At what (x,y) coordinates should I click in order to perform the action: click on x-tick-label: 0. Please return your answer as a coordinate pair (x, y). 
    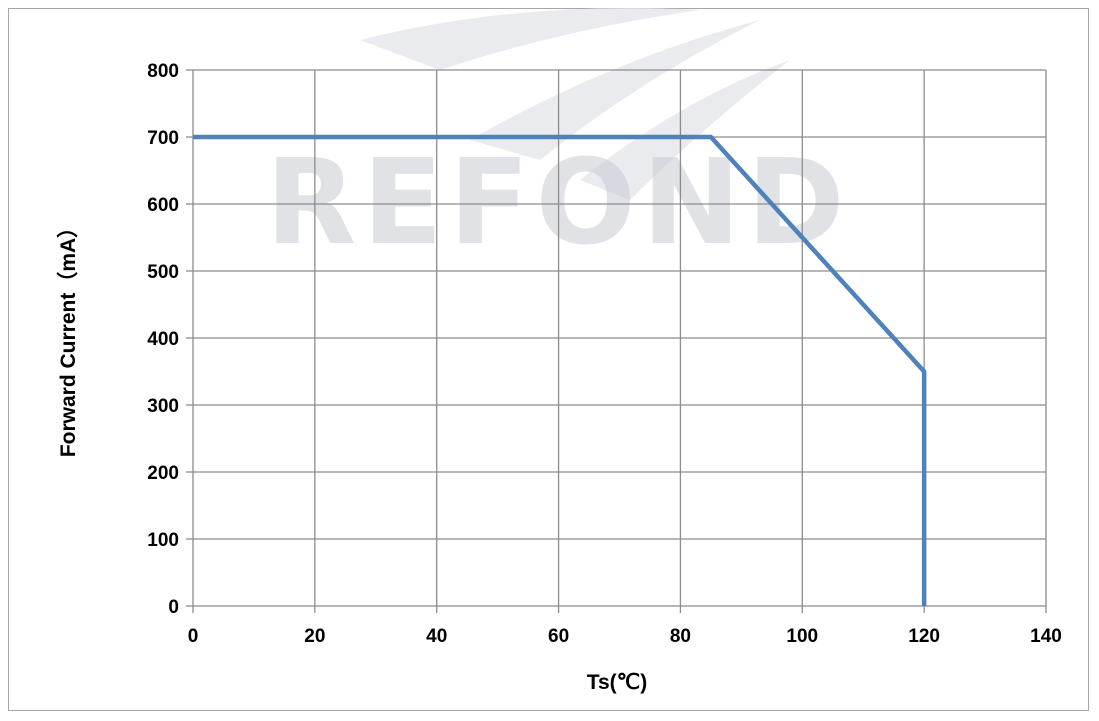
    Looking at the image, I should click on (193, 636).